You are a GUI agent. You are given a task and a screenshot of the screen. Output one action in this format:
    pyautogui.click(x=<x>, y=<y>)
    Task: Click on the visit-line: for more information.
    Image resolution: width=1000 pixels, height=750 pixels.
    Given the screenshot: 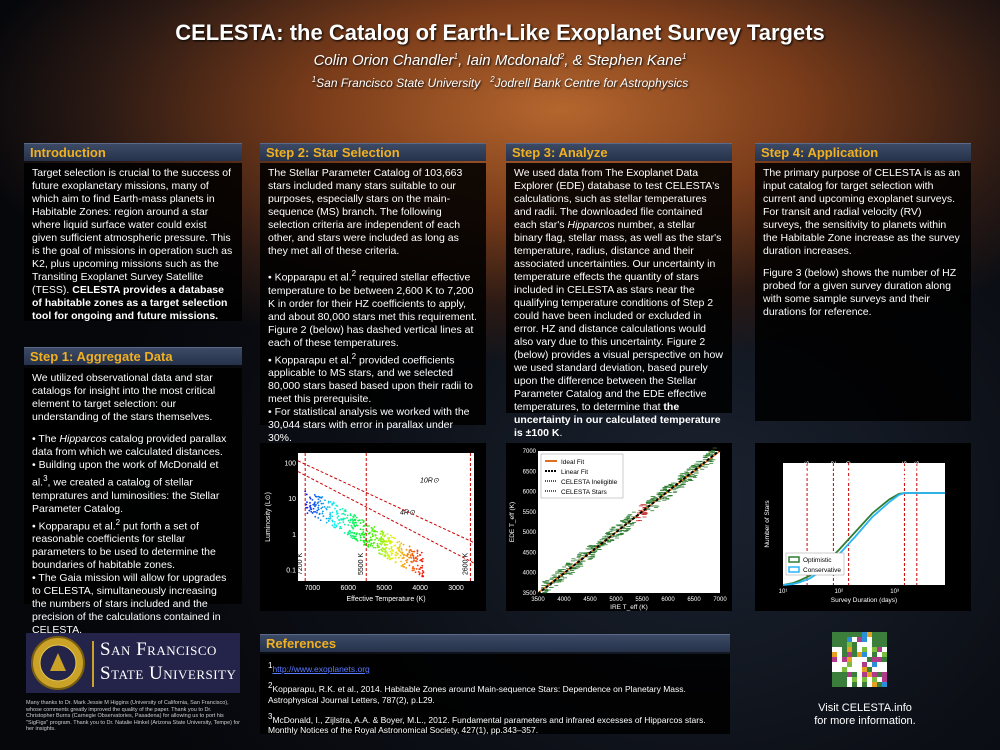 What is the action you would take?
    pyautogui.click(x=865, y=721)
    